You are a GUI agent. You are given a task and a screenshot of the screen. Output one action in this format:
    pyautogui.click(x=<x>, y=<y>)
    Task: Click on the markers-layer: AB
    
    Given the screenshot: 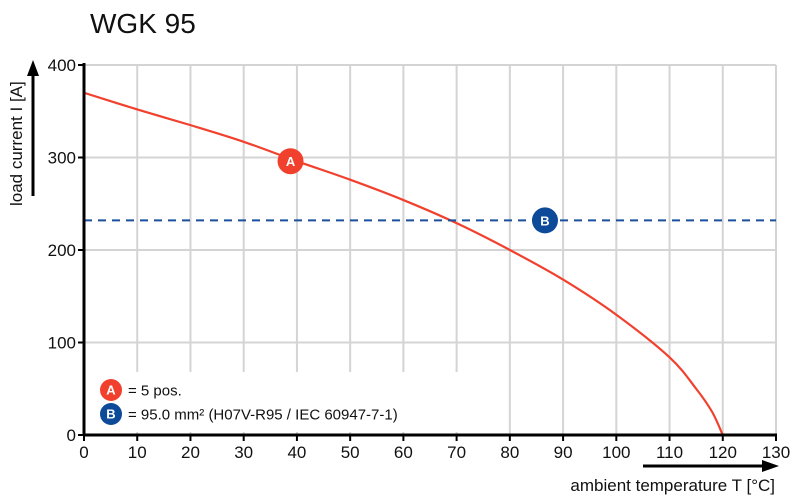 What is the action you would take?
    pyautogui.click(x=417, y=191)
    